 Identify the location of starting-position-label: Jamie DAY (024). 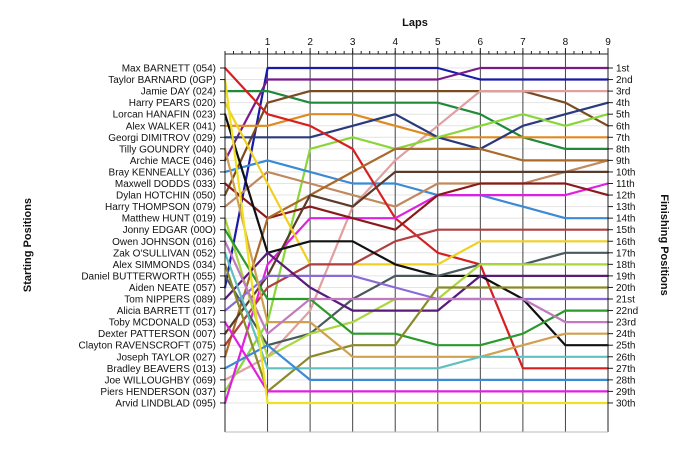
(178, 92).